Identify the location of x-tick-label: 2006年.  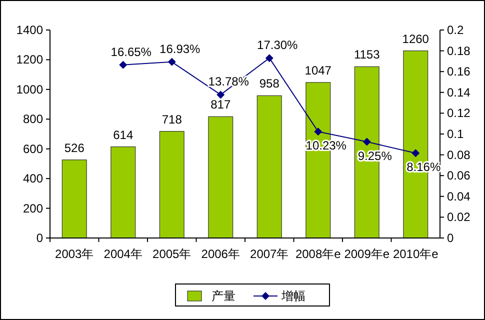
(220, 254).